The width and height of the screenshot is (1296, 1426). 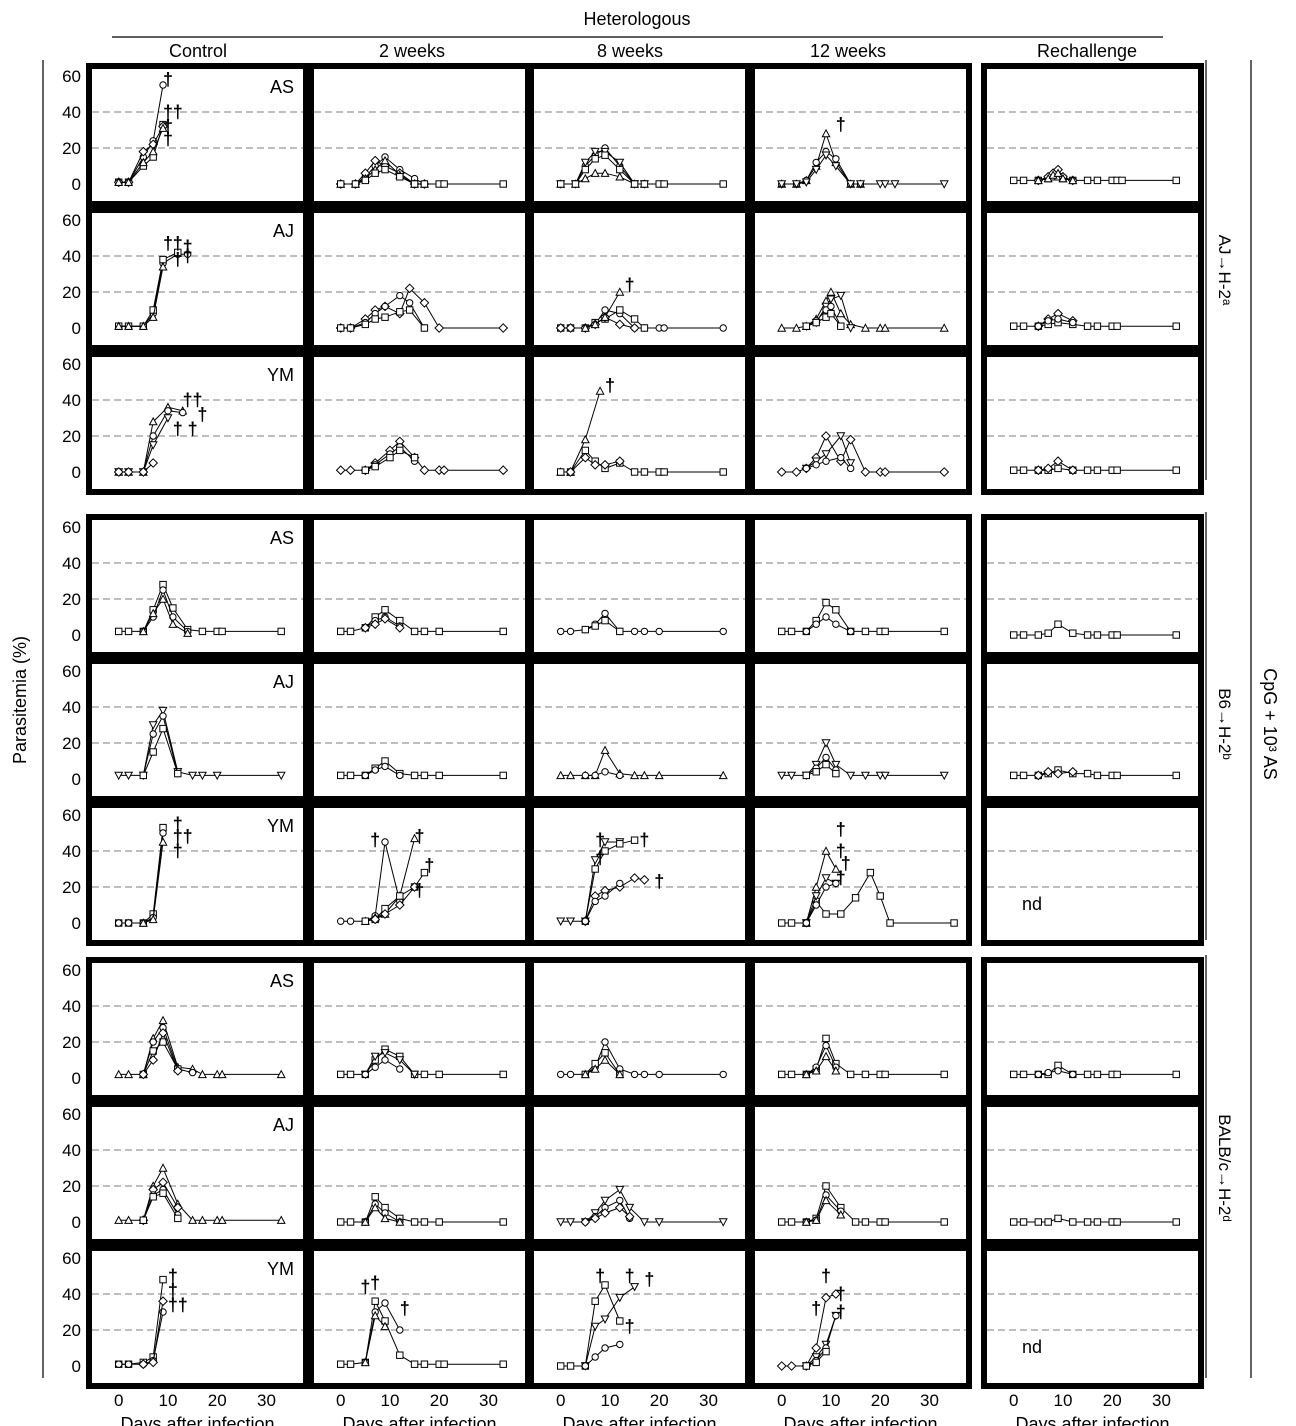 What do you see at coordinates (266, 1400) in the screenshot?
I see `x-tick-label: 30` at bounding box center [266, 1400].